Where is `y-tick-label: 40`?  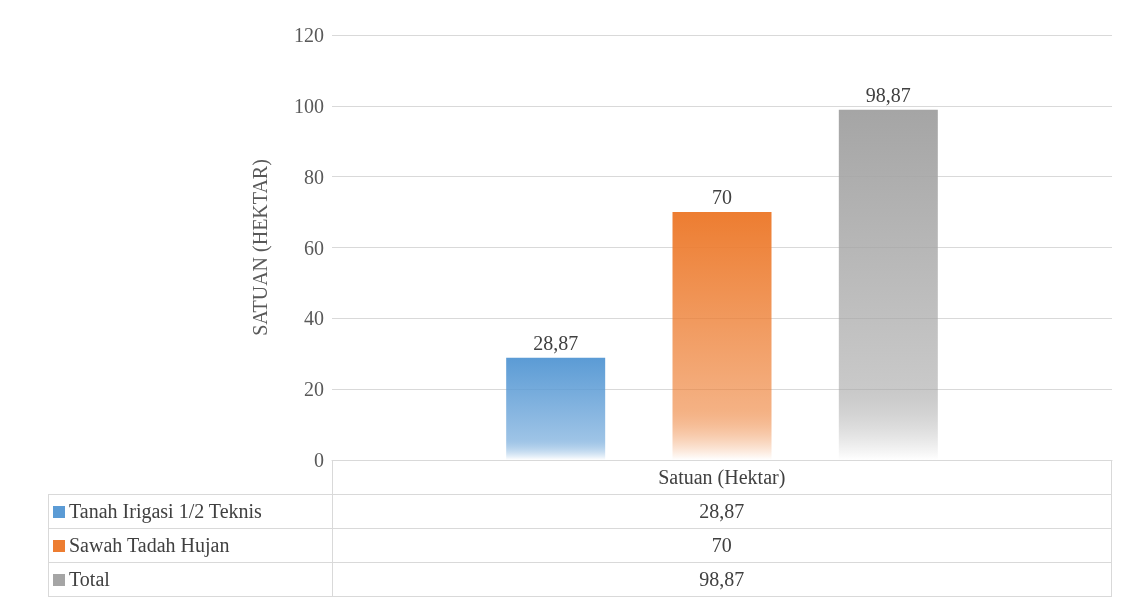
y-tick-label: 40 is located at coordinates (314, 318).